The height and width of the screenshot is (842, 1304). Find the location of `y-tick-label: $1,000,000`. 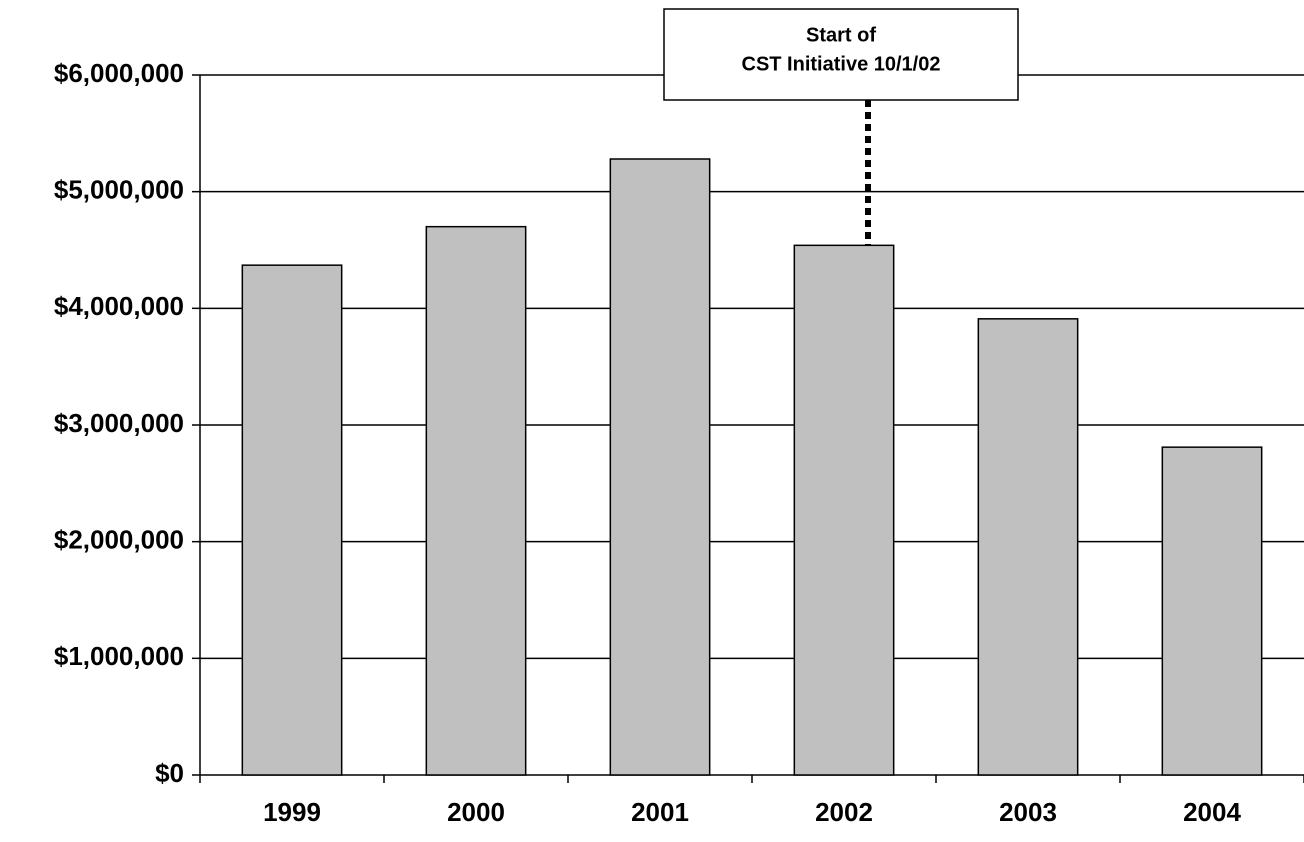

y-tick-label: $1,000,000 is located at coordinates (119, 656).